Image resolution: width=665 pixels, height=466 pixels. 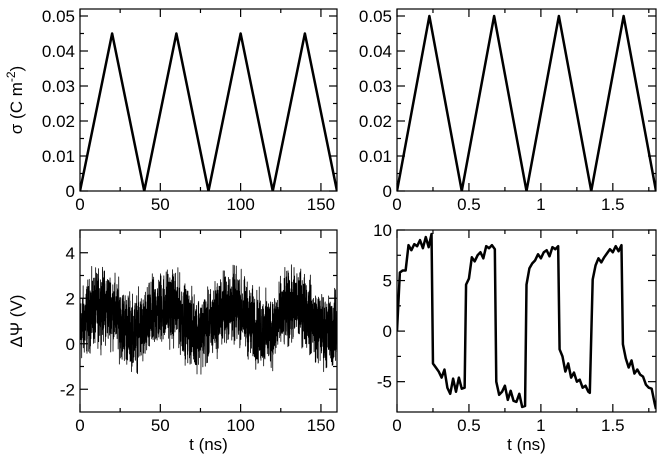 I want to click on series-line-bottom-left, so click(x=208, y=319).